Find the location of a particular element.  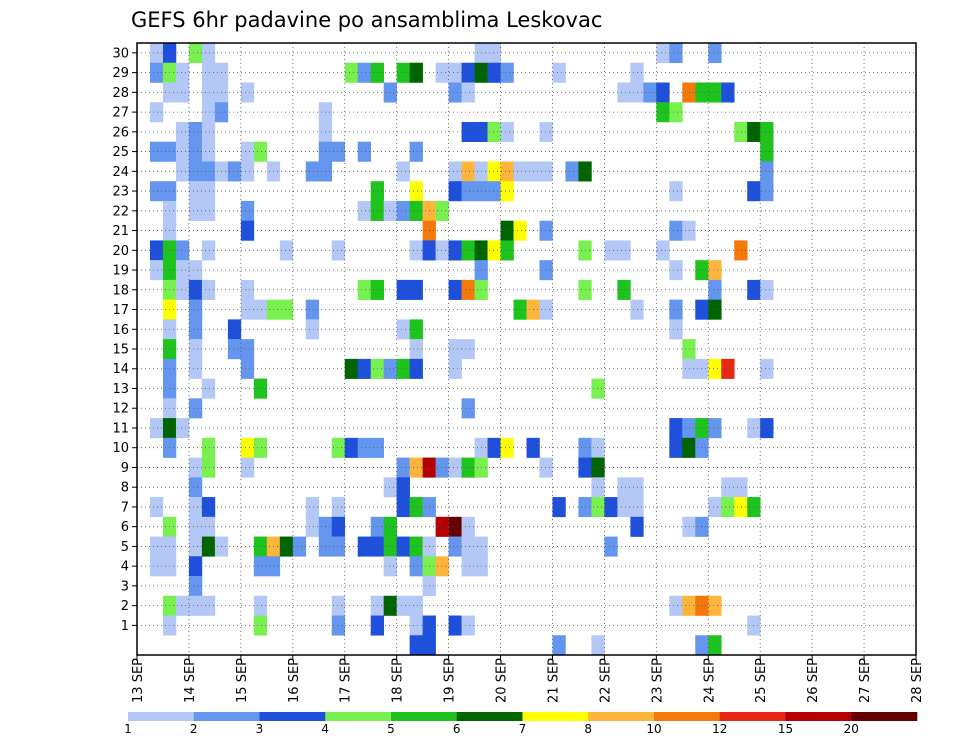

y-tick-label: 4 is located at coordinates (125, 567).